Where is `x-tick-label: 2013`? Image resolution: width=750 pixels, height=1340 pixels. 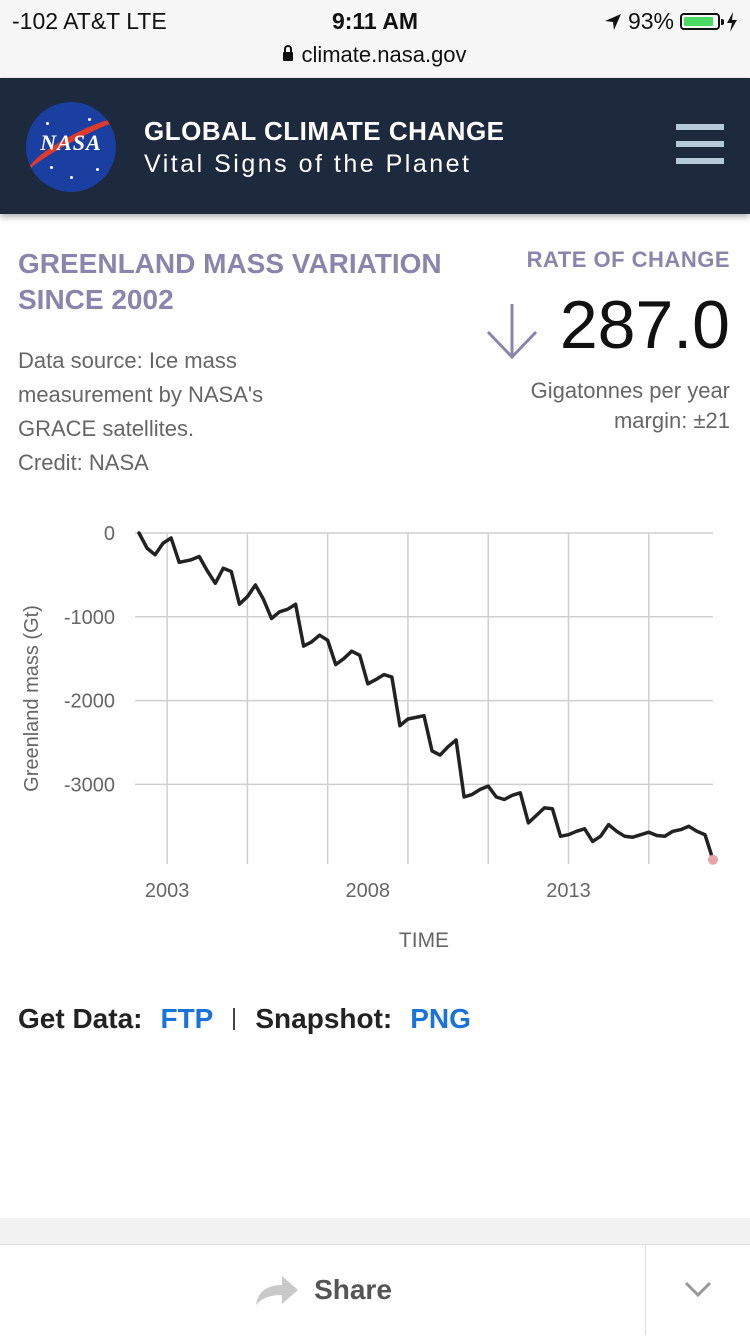 x-tick-label: 2013 is located at coordinates (568, 891).